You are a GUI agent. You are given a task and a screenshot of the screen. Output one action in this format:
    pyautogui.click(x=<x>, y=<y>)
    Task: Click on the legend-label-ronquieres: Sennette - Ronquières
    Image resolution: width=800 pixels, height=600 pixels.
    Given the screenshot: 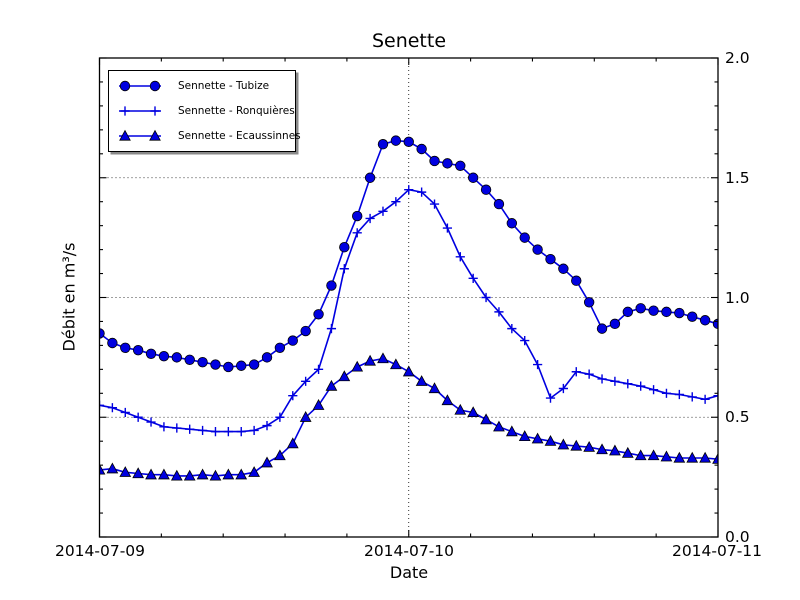 What is the action you would take?
    pyautogui.click(x=236, y=111)
    